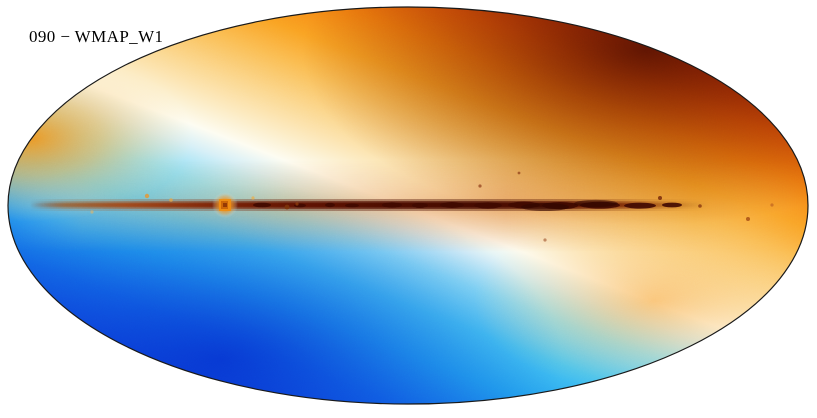 The width and height of the screenshot is (817, 418). Describe the element at coordinates (96, 36) in the screenshot. I see `page-title: 090 − WMAP_W1` at that location.